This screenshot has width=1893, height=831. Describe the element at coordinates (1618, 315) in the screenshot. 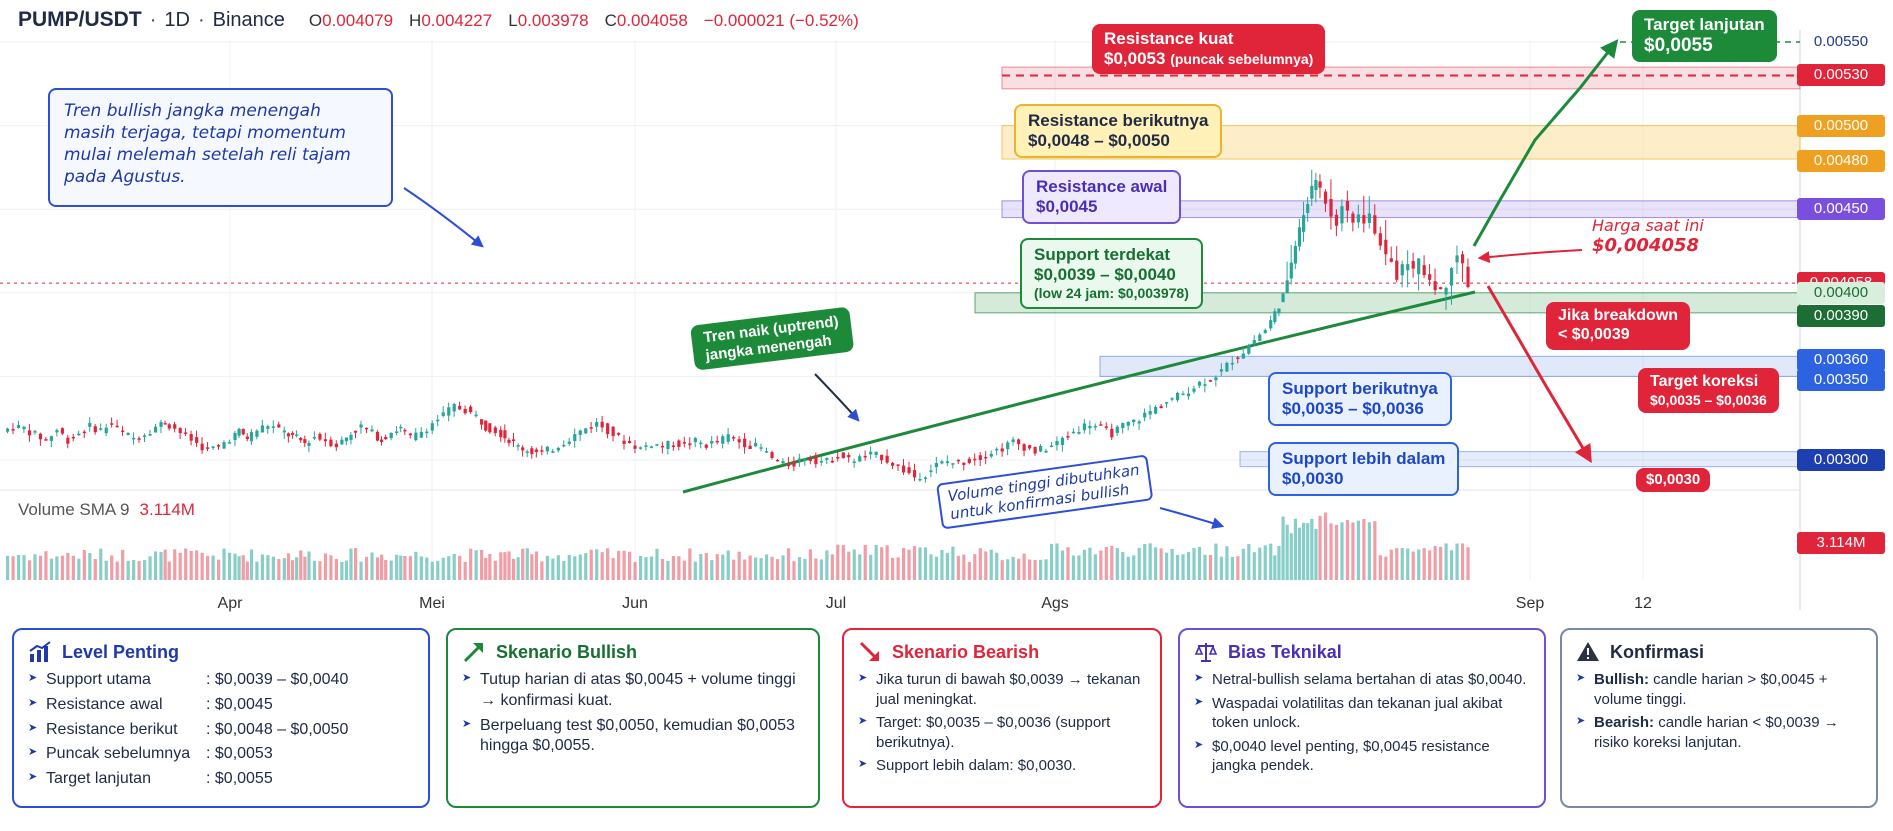

I see `callout-title: Jika breakdown` at that location.